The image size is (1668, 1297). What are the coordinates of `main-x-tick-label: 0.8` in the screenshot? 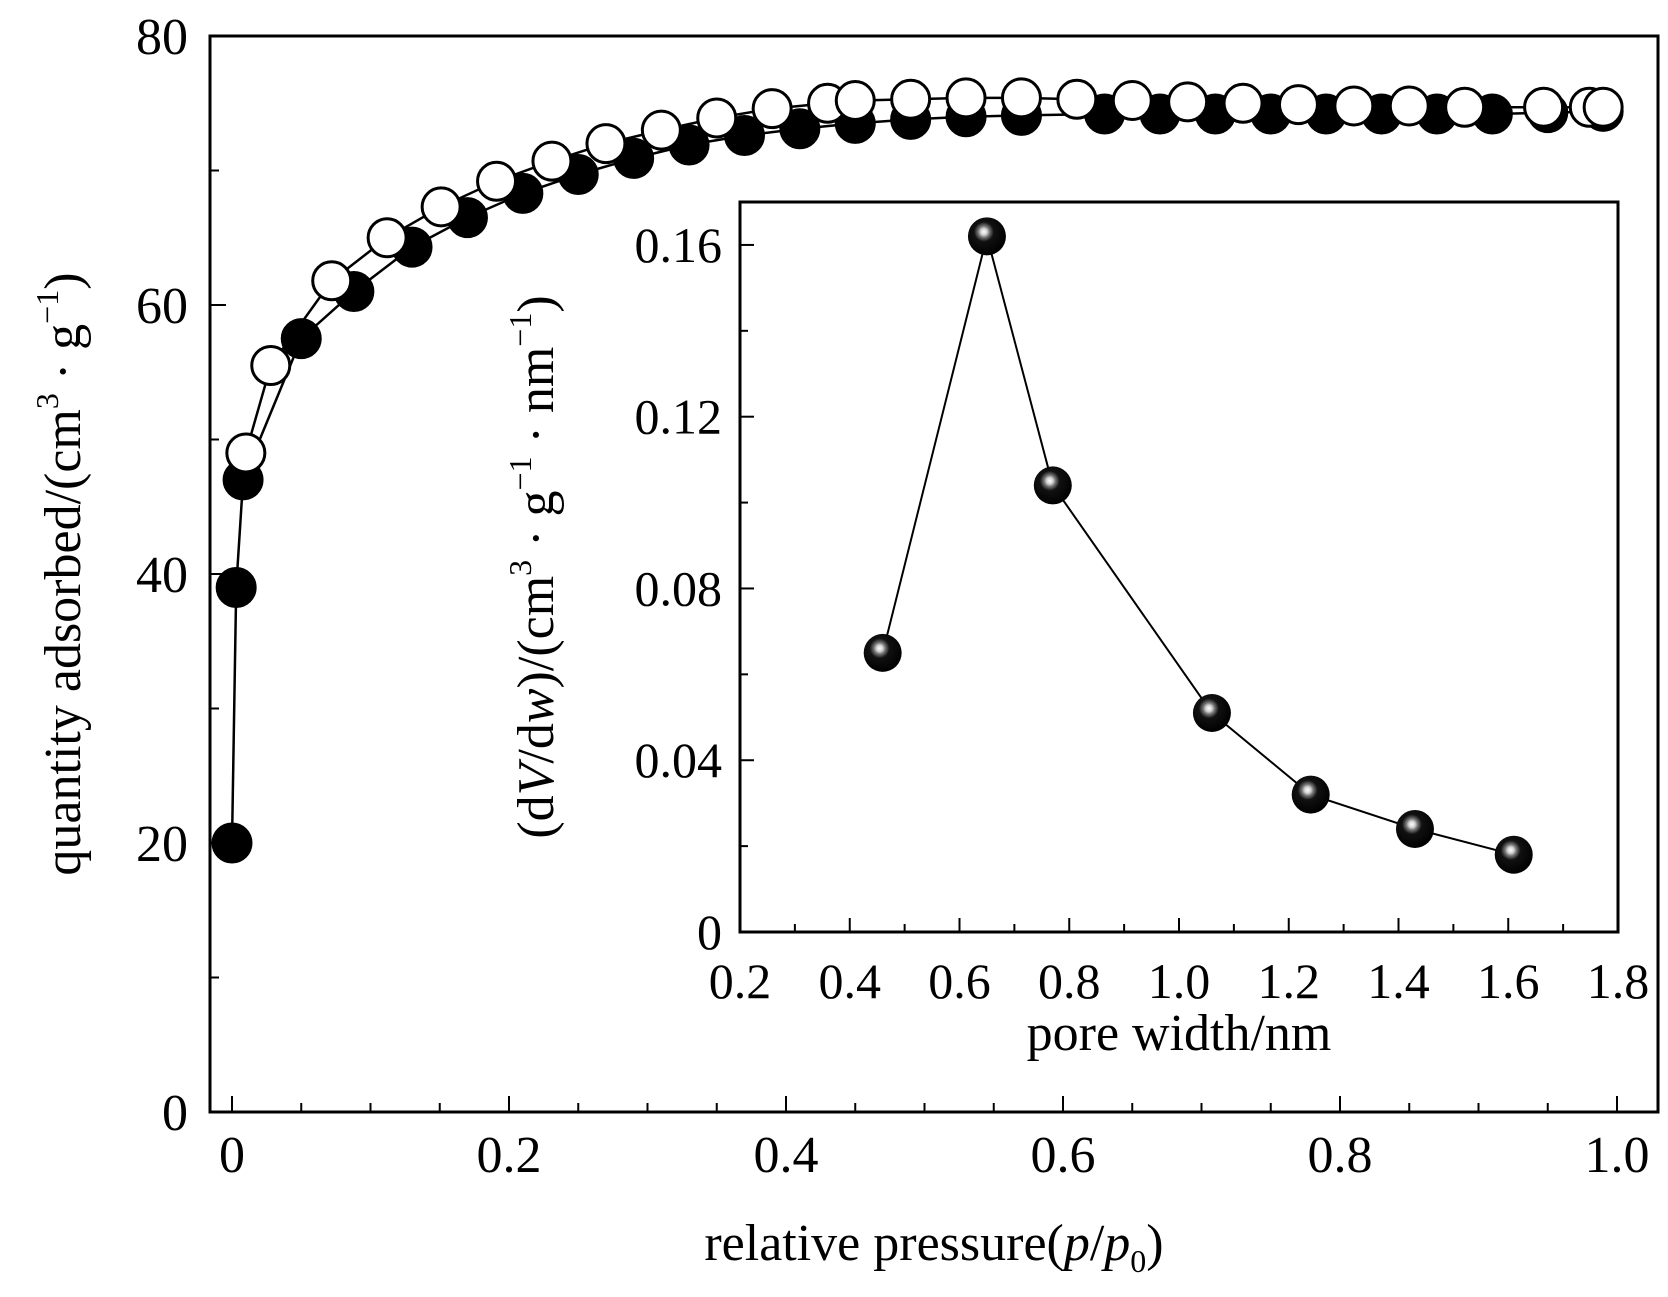 It's located at (1340, 1155).